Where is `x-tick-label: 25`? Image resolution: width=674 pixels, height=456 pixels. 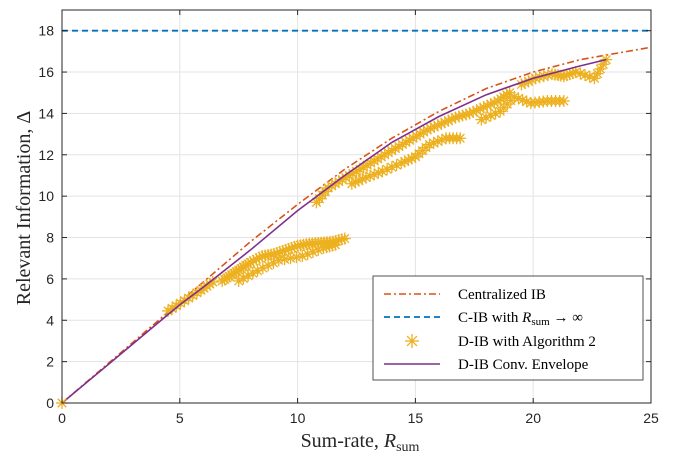 x-tick-label: 25 is located at coordinates (651, 418).